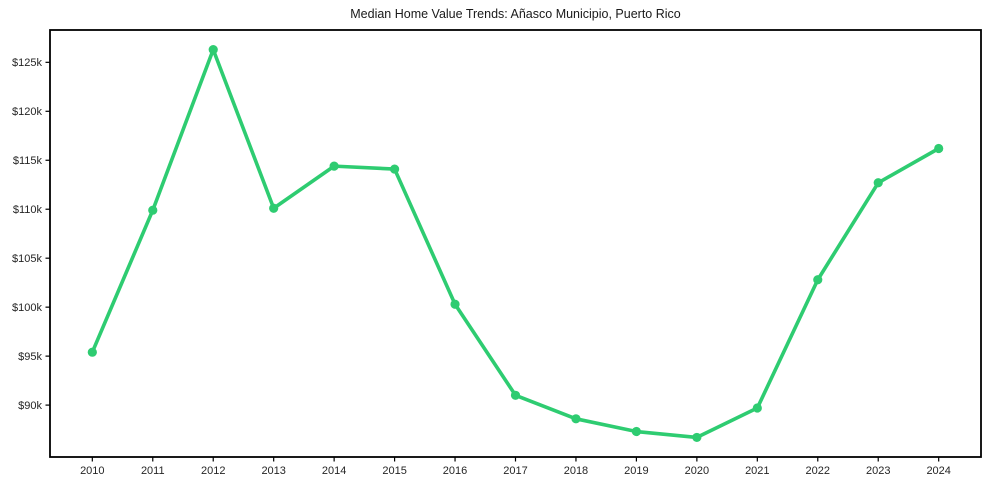 This screenshot has width=989, height=490. I want to click on x-axis-tick-label: 2022, so click(818, 471).